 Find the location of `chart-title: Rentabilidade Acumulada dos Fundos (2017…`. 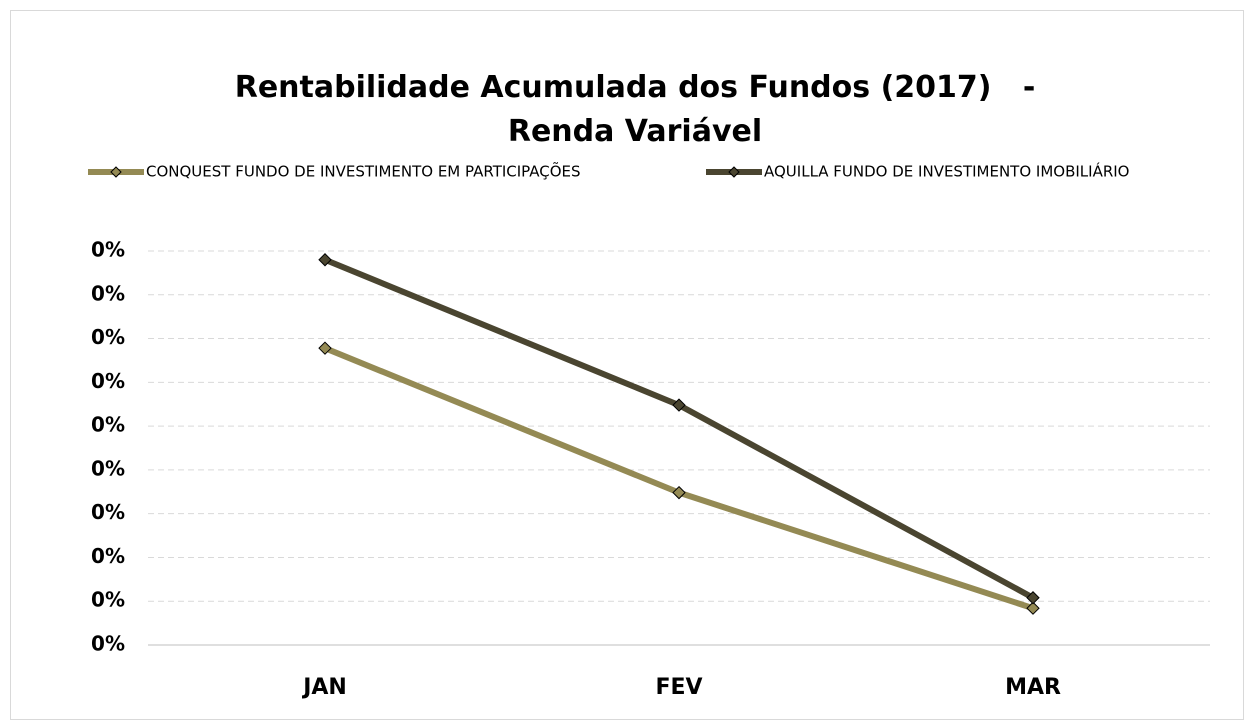

chart-title: Rentabilidade Acumulada dos Fundos (2017… is located at coordinates (650, 109).